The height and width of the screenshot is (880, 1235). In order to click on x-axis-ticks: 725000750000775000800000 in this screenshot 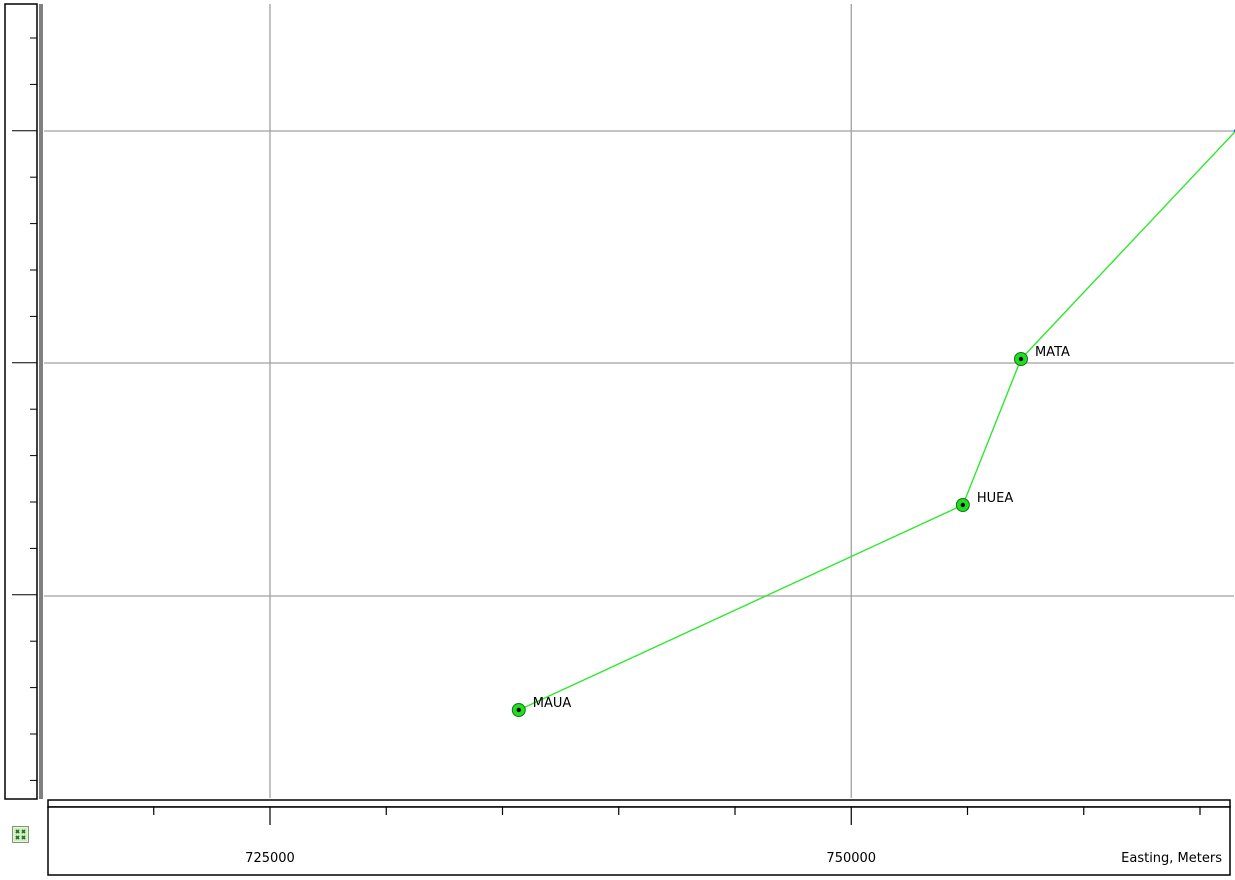, I will do `click(677, 836)`.